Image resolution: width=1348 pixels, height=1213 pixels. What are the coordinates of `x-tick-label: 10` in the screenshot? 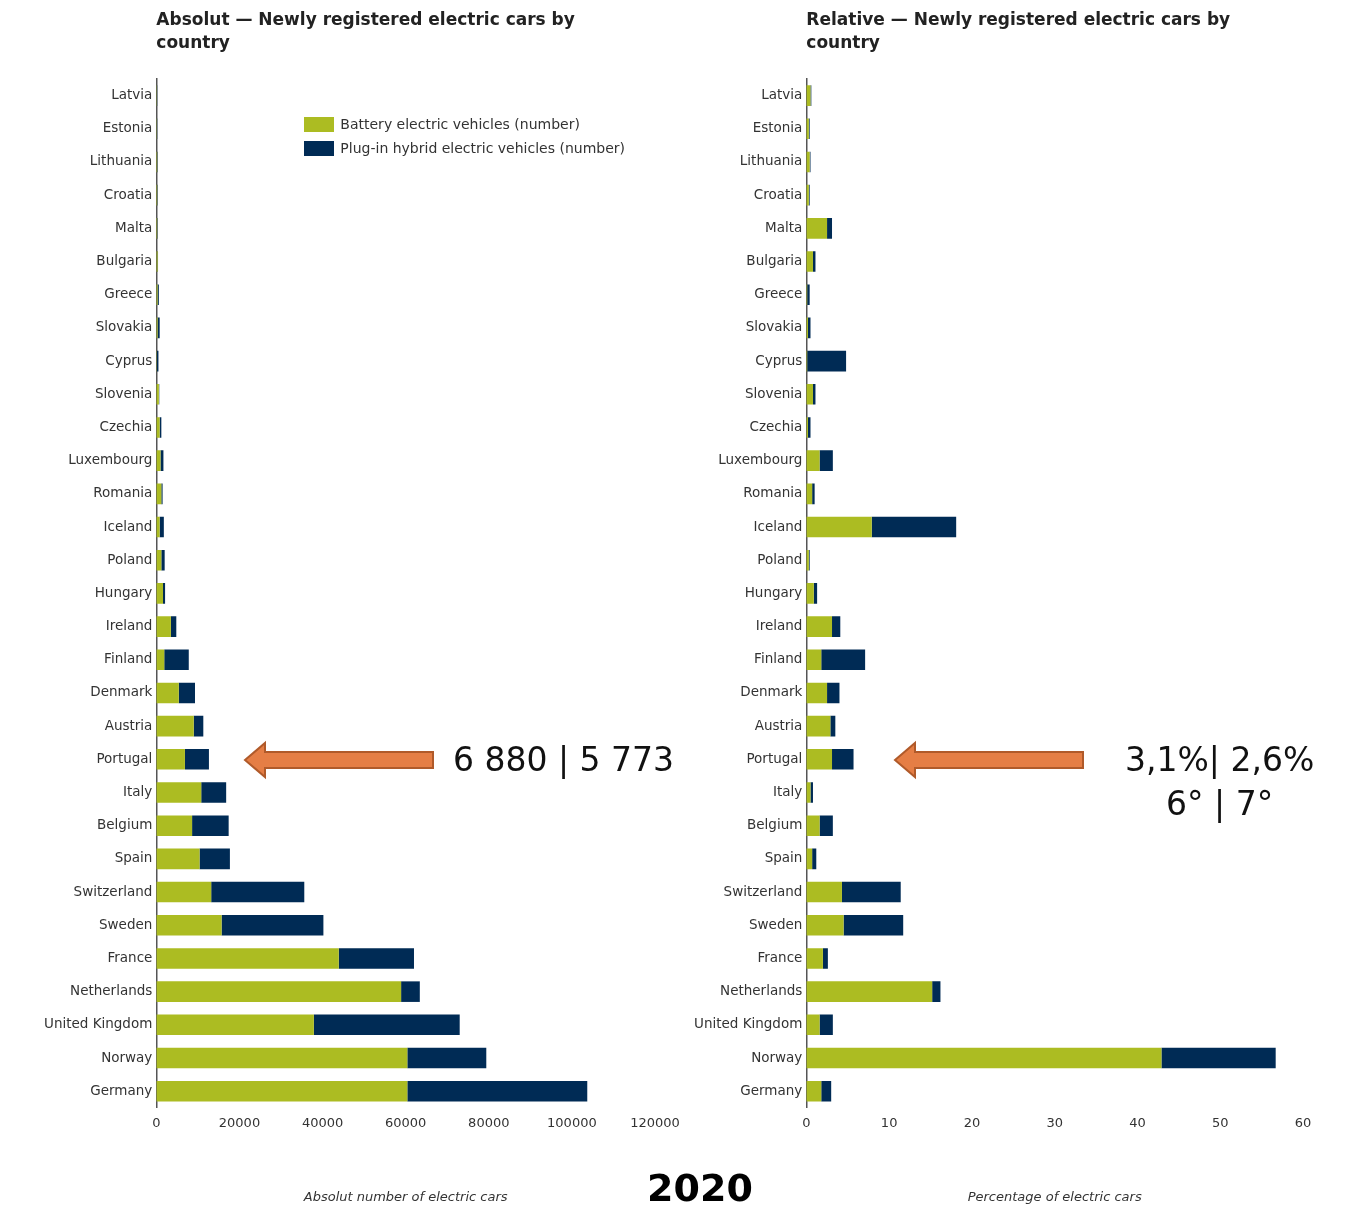 It's located at (889, 1122).